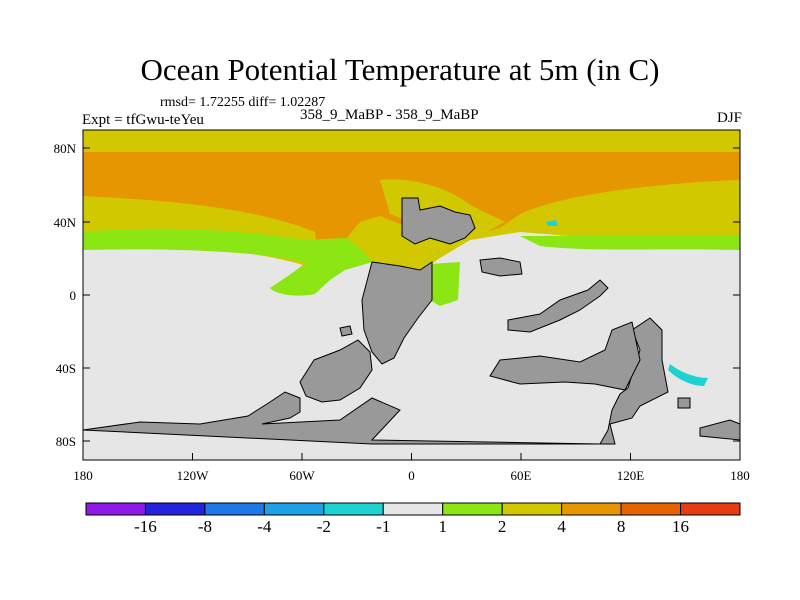  I want to click on land-asia-east, so click(501, 267).